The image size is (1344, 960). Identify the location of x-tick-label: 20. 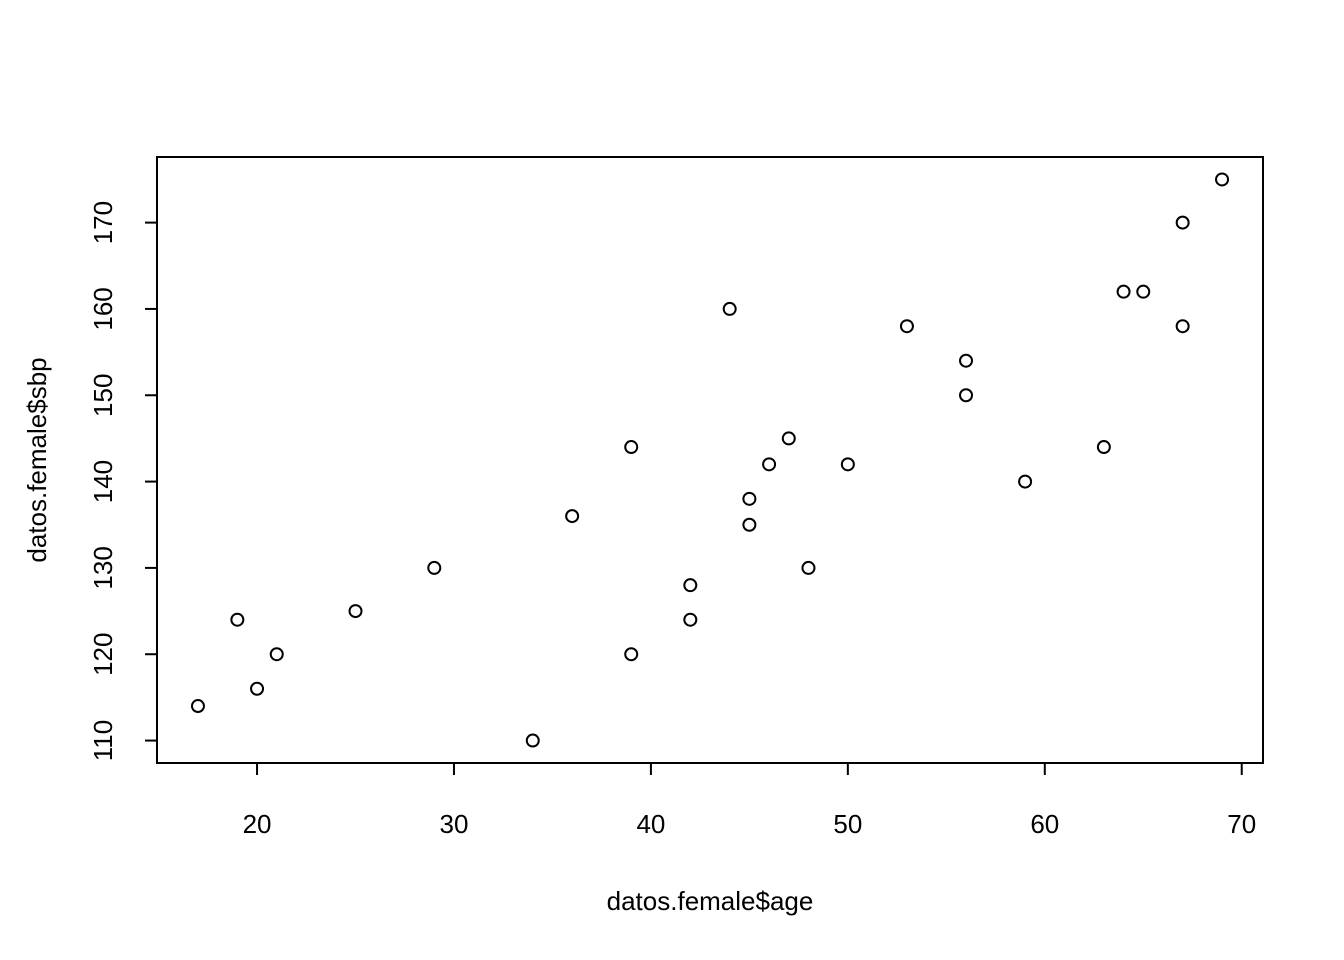
(257, 824).